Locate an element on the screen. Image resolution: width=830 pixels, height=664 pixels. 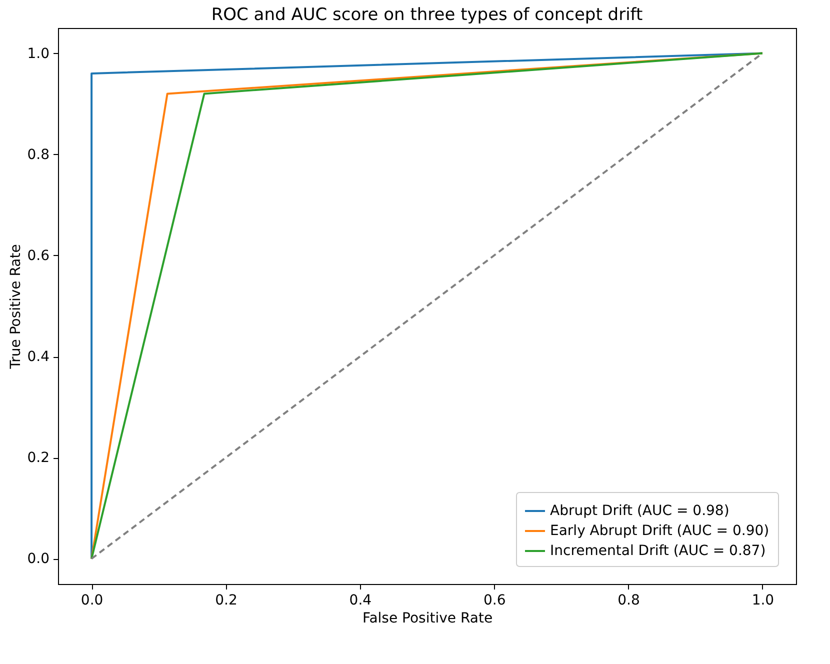
y-tick-label: 0.2 is located at coordinates (38, 458).